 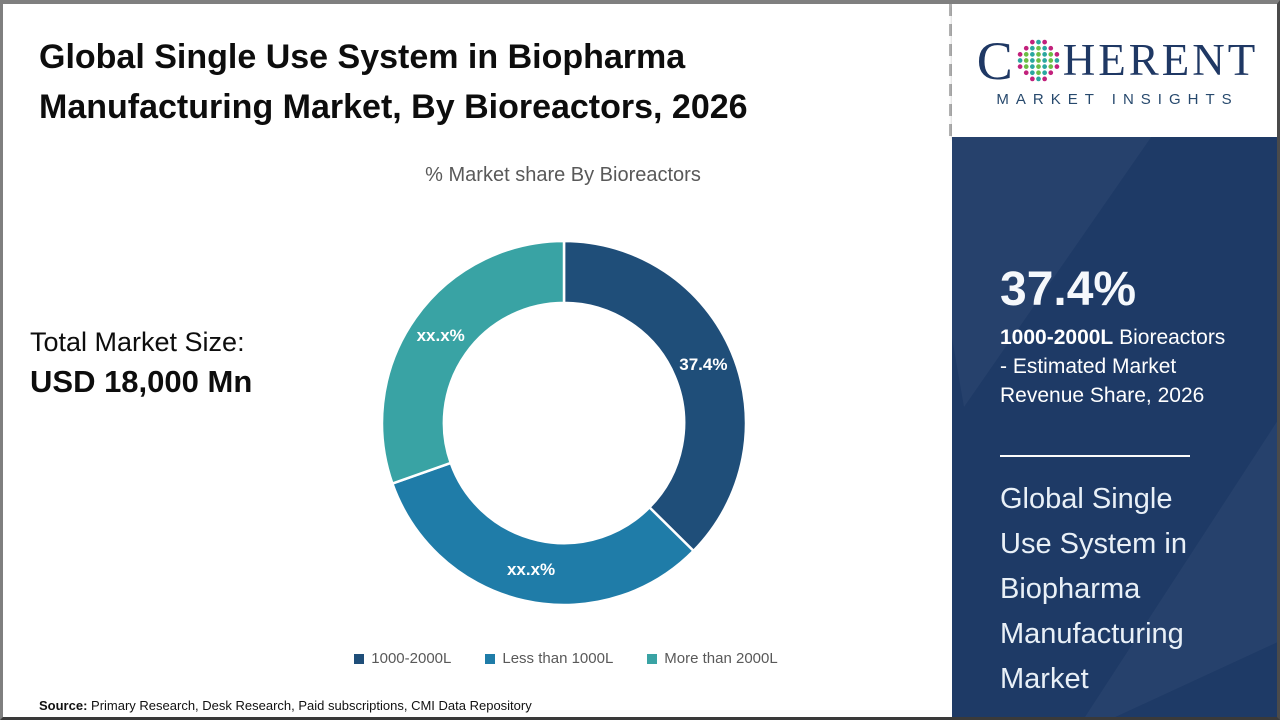 I want to click on stat-description-bold: 1000-2000L, so click(x=1057, y=337).